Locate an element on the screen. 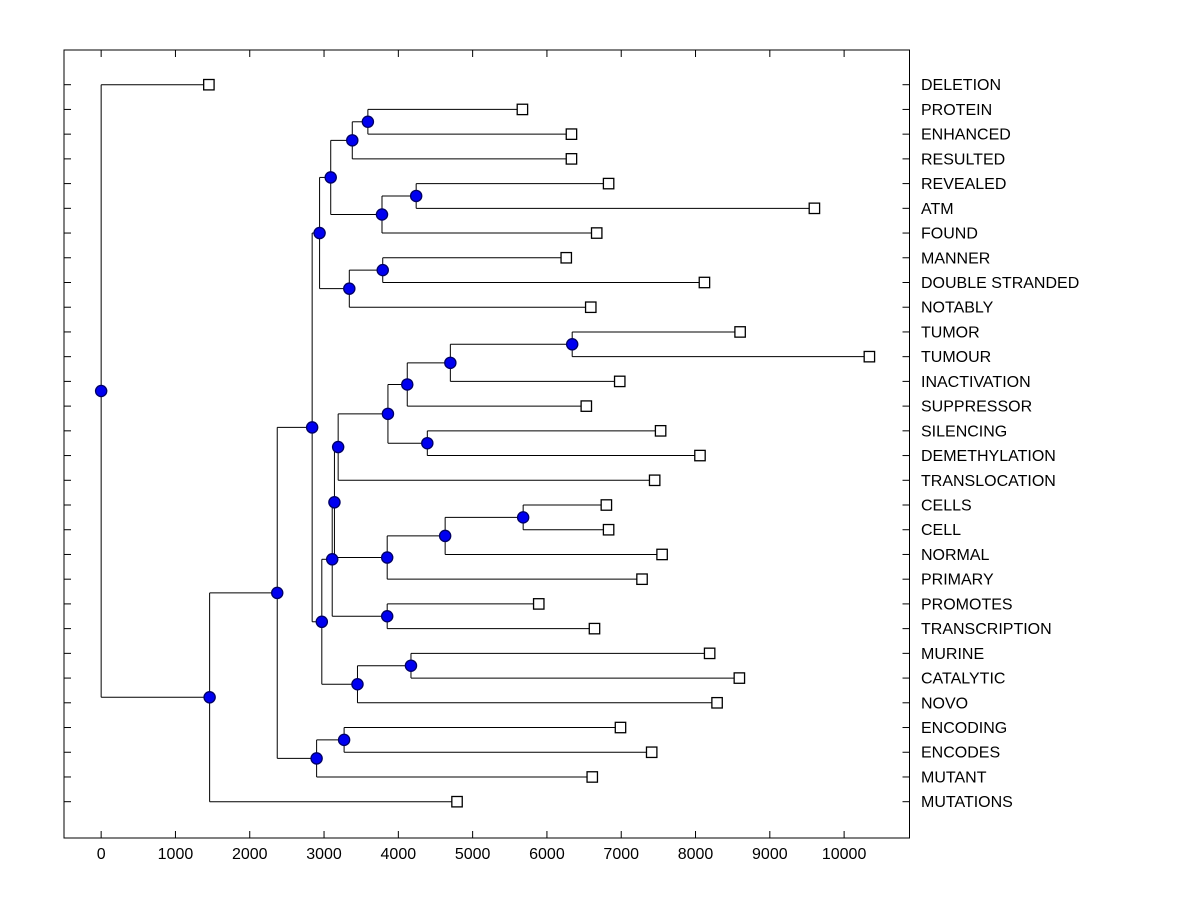 The image size is (1200, 900). x-tick-label: 3000 is located at coordinates (324, 854).